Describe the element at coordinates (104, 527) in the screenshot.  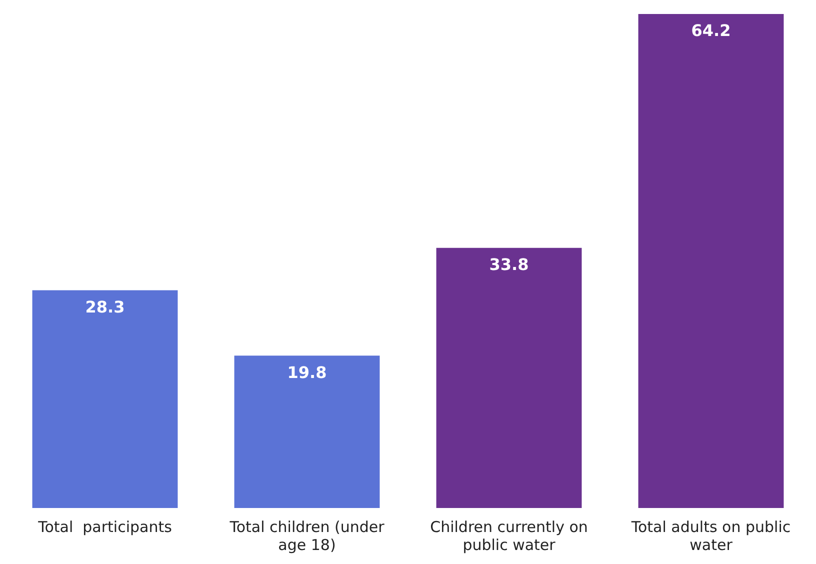
I see `x-tick-label: Total participants` at that location.